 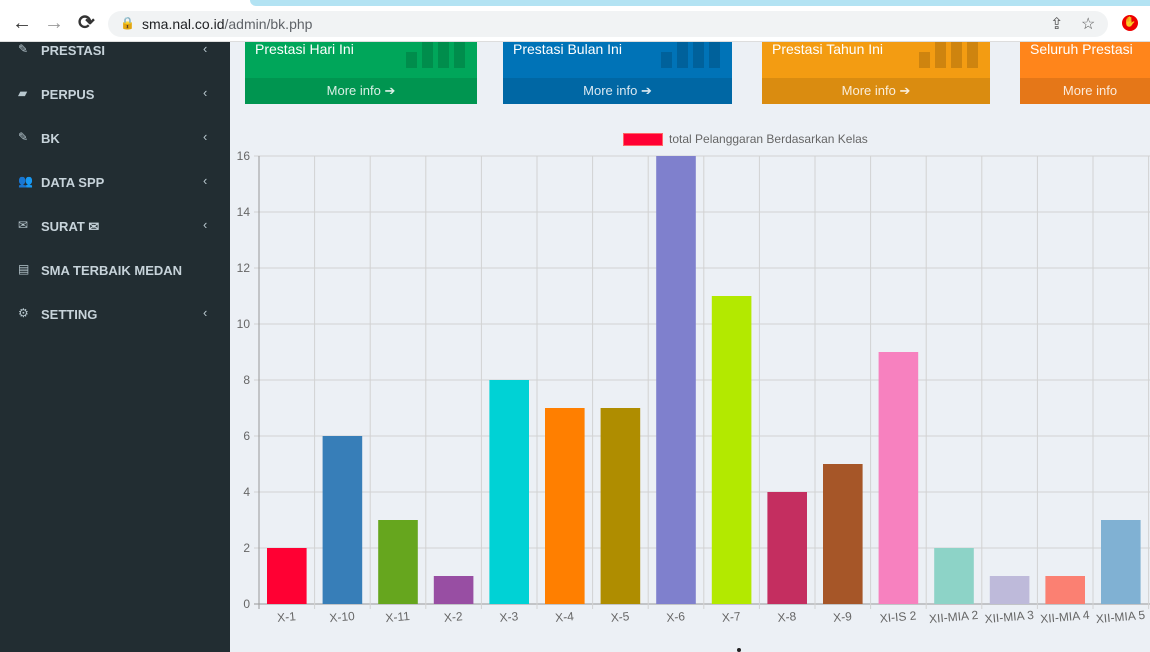 I want to click on chart-legend: total Pelanggaran Berdasarkan Kelas, so click(x=745, y=139).